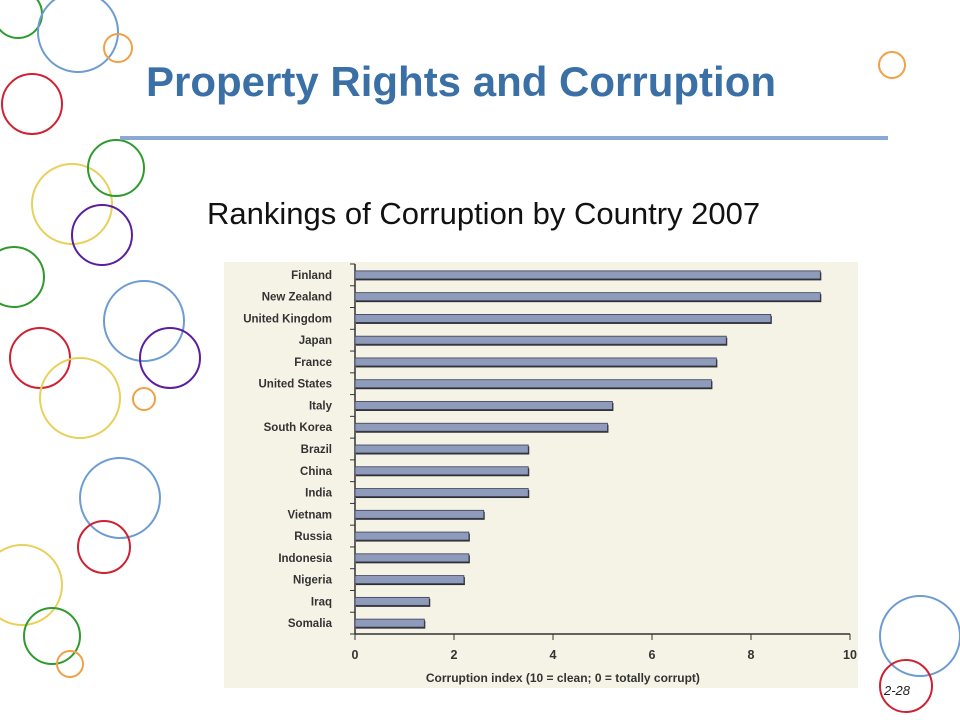 The height and width of the screenshot is (720, 960). Describe the element at coordinates (481, 427) in the screenshot. I see `bar-south-korea` at that location.